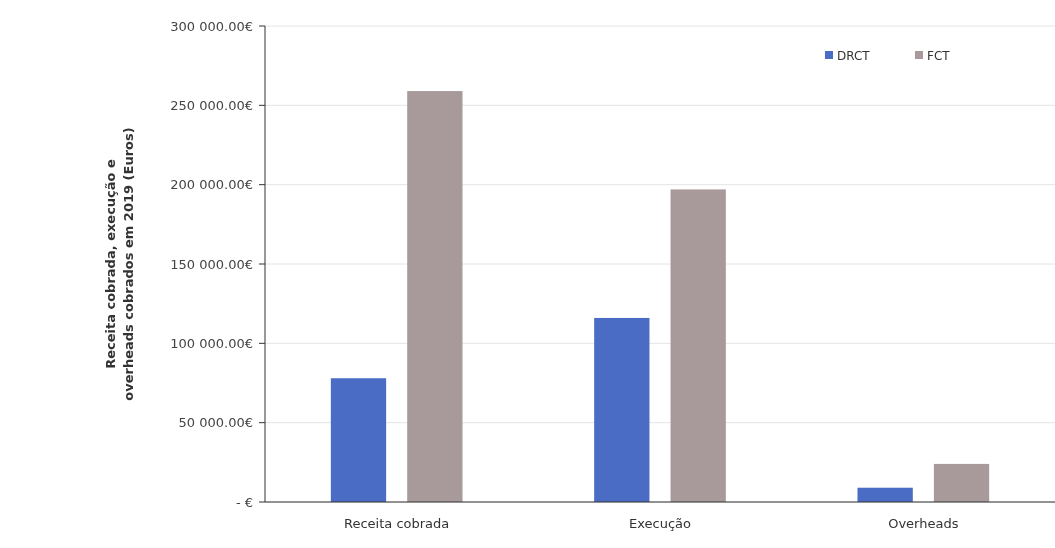  What do you see at coordinates (211, 343) in the screenshot?
I see `y-tick-label: 100 000.00€` at bounding box center [211, 343].